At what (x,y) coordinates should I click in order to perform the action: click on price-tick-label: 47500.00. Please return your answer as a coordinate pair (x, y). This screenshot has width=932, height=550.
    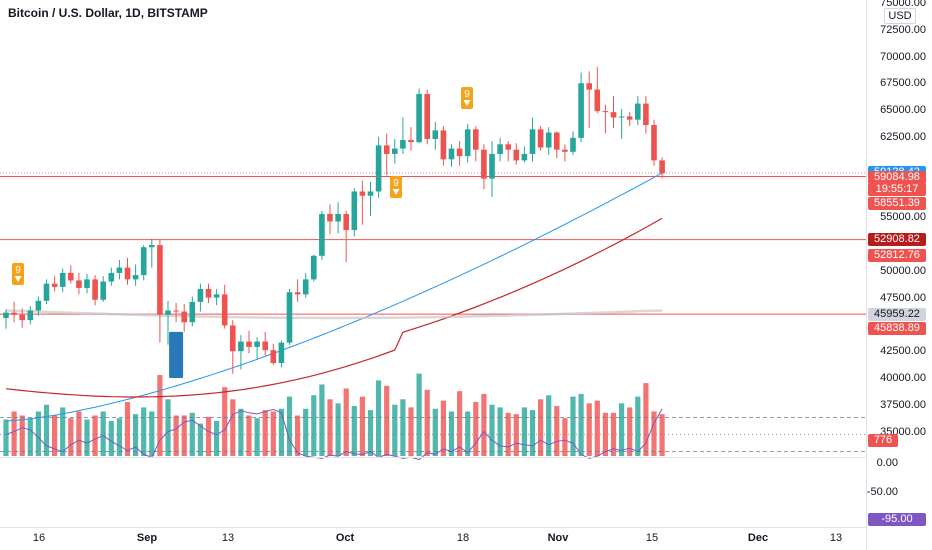
    Looking at the image, I should click on (903, 298).